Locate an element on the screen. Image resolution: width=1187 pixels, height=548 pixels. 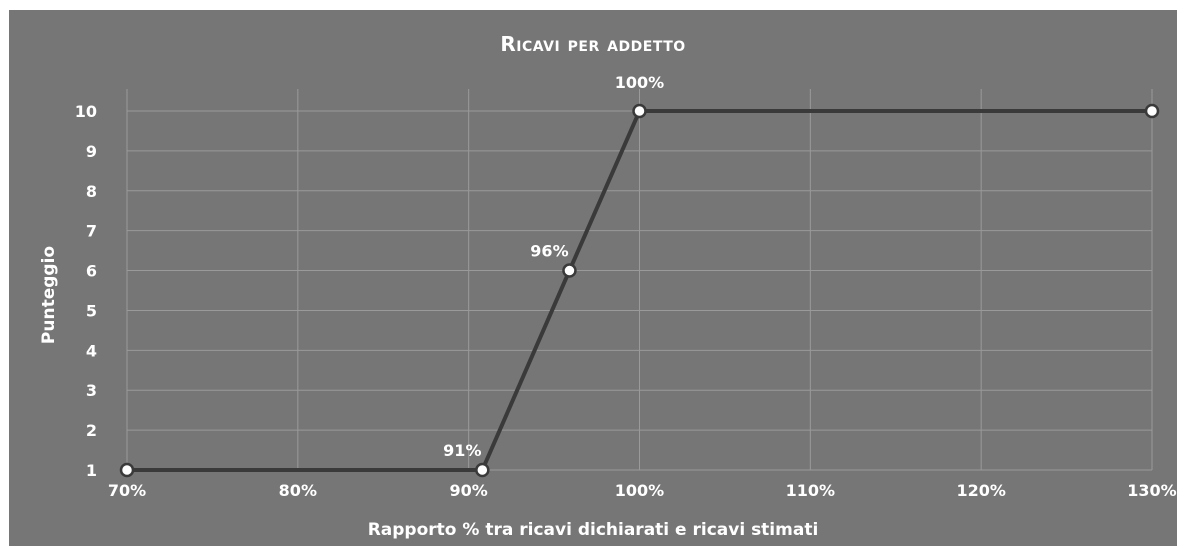
data-label: 91% is located at coordinates (462, 450).